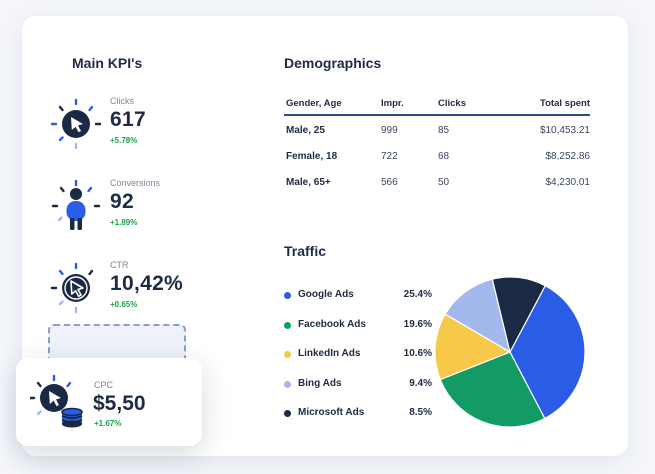 This screenshot has width=655, height=474. What do you see at coordinates (104, 385) in the screenshot?
I see `kpi-label: CPC` at bounding box center [104, 385].